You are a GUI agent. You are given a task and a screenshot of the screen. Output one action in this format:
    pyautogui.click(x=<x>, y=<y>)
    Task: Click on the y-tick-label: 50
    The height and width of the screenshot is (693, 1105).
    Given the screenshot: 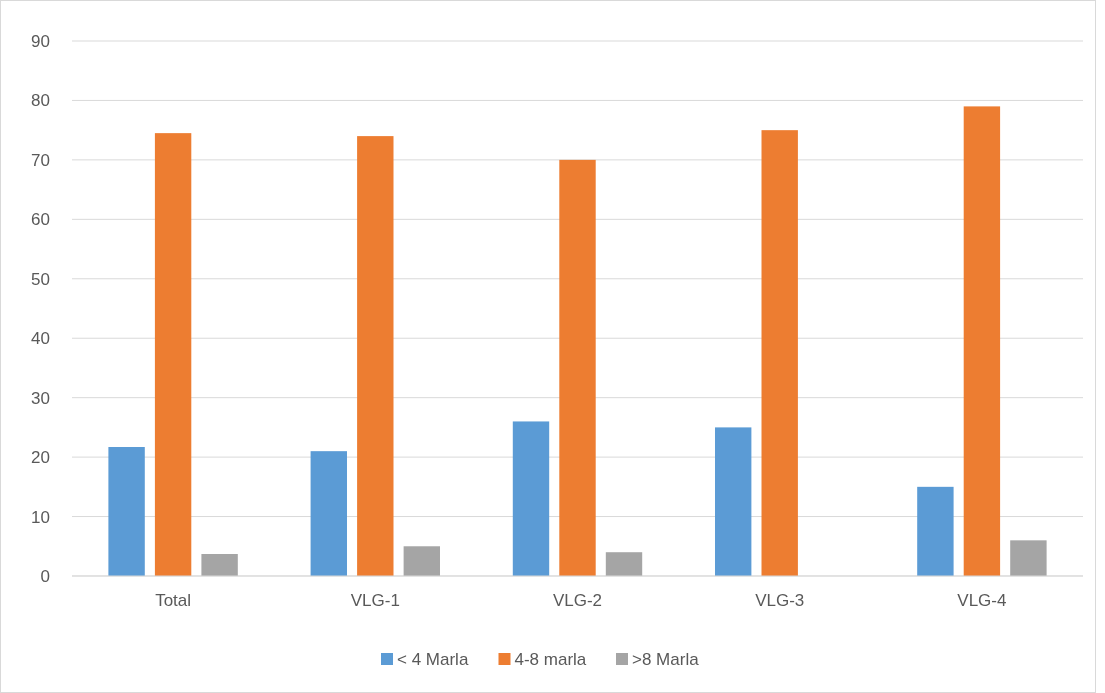 What is the action you would take?
    pyautogui.click(x=40, y=279)
    